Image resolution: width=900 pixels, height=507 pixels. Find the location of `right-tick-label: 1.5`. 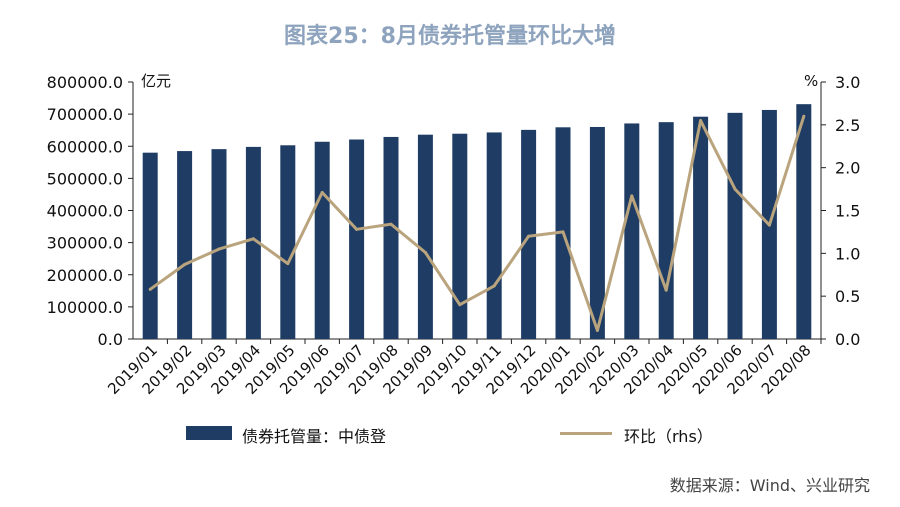

right-tick-label: 1.5 is located at coordinates (847, 211).